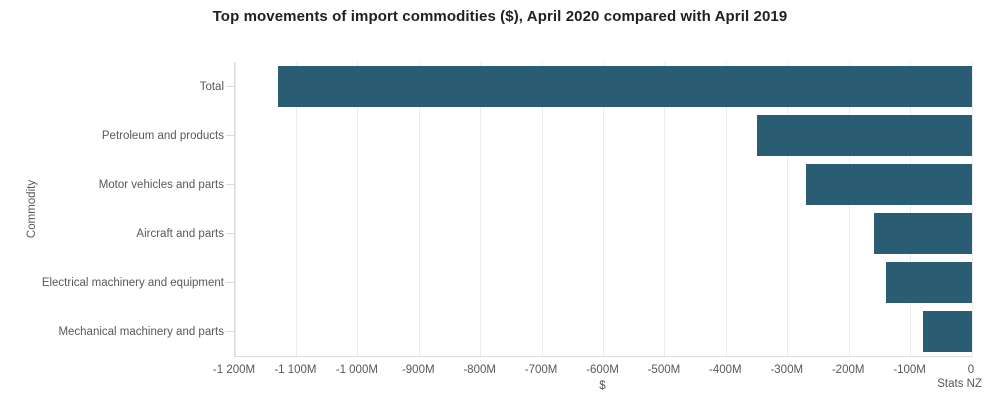 The image size is (1000, 400). Describe the element at coordinates (211, 86) in the screenshot. I see `category-label: Total` at that location.